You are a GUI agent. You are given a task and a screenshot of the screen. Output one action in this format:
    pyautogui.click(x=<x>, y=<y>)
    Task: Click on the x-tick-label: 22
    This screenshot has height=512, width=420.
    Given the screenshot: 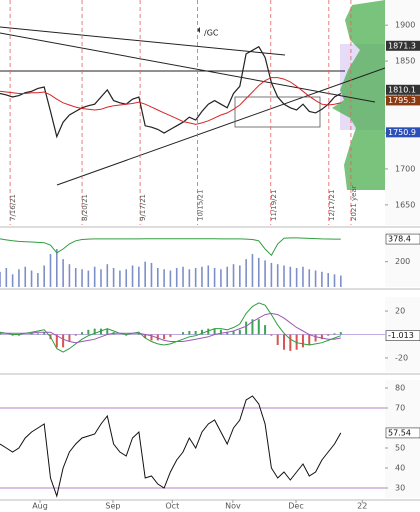 What is the action you would take?
    pyautogui.click(x=362, y=506)
    